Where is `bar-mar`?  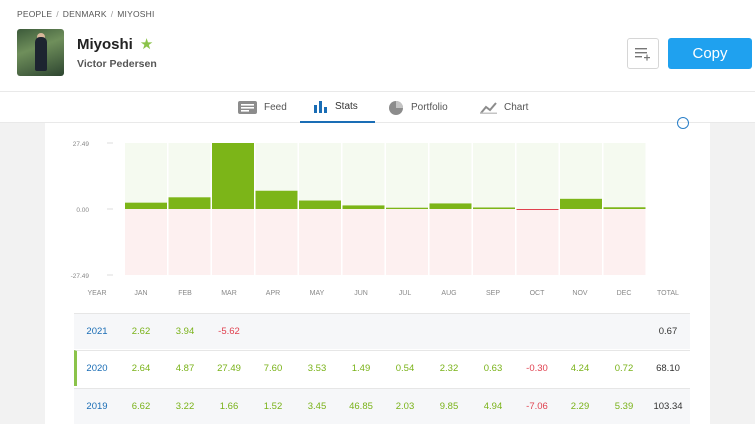 bar-mar is located at coordinates (233, 176).